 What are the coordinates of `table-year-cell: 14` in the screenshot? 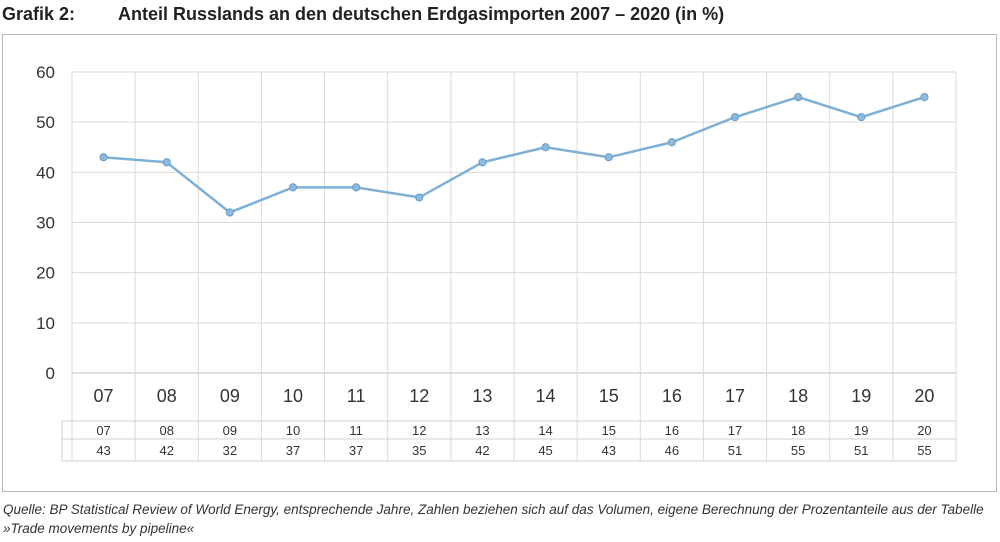 It's located at (545, 430).